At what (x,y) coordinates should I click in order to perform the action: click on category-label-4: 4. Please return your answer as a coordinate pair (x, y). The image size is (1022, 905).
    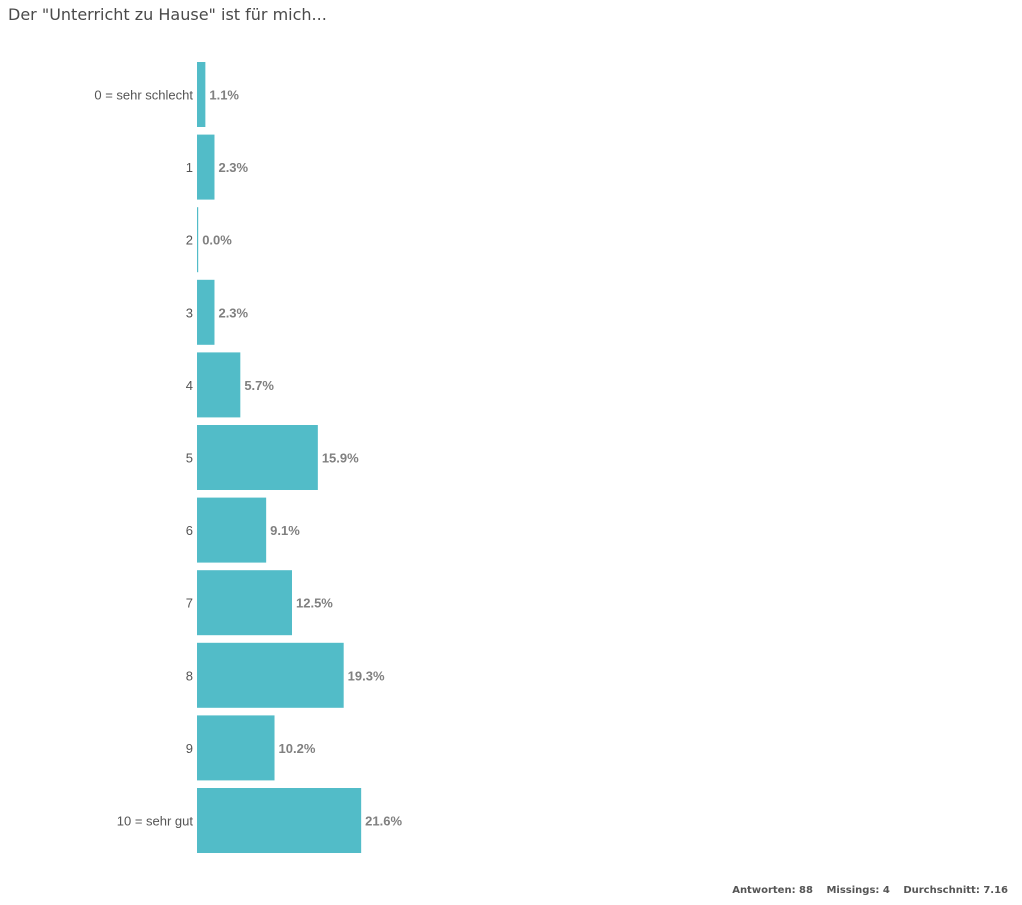
    Looking at the image, I should click on (189, 385).